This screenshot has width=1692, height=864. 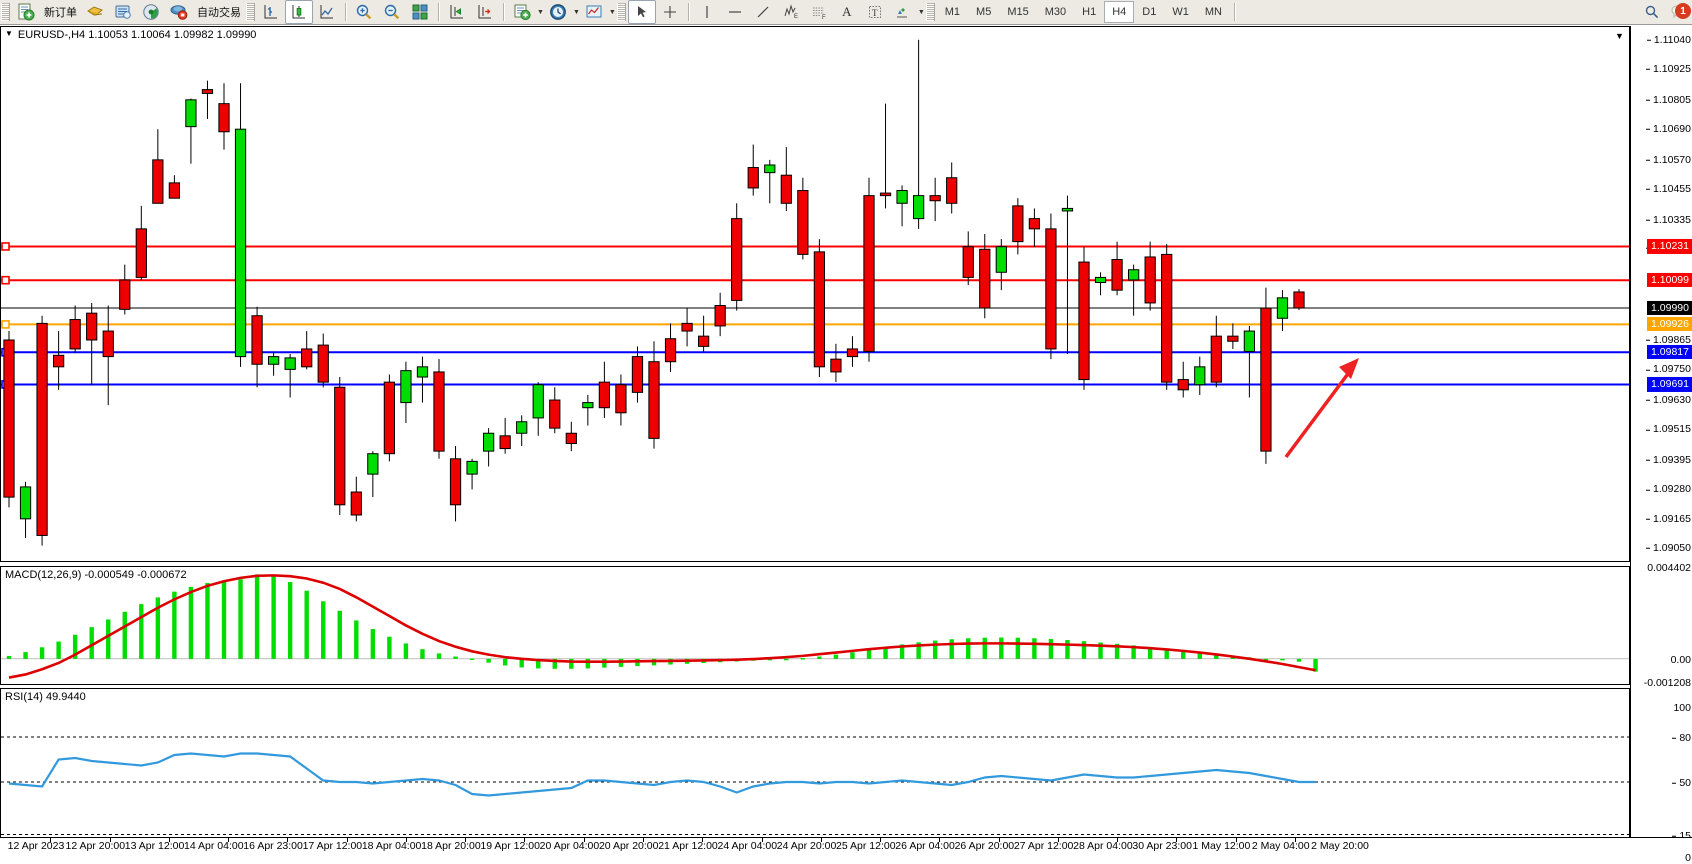 I want to click on timeframe-h1: H1, so click(x=1089, y=12).